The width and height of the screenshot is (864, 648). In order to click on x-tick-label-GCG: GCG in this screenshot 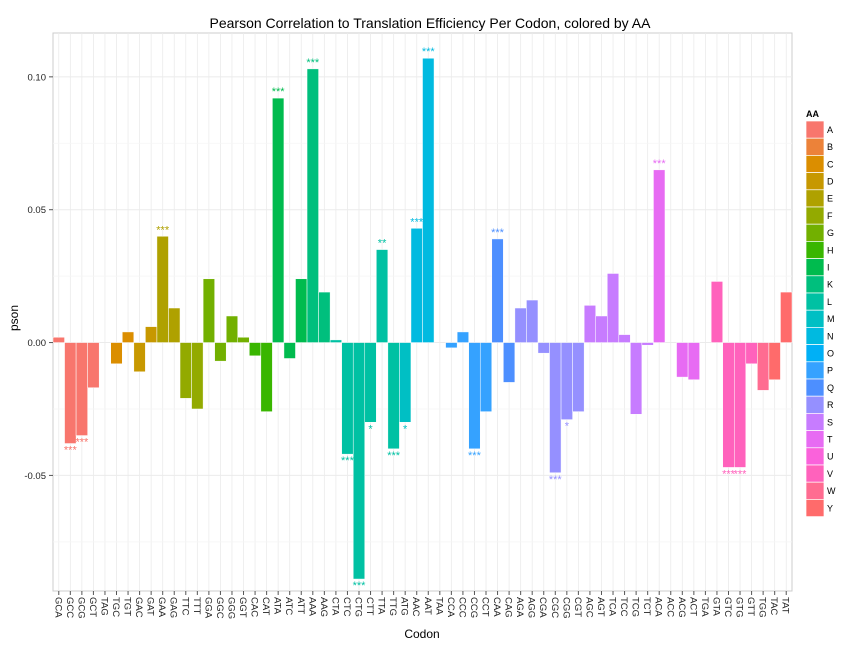, I will do `click(80, 608)`.